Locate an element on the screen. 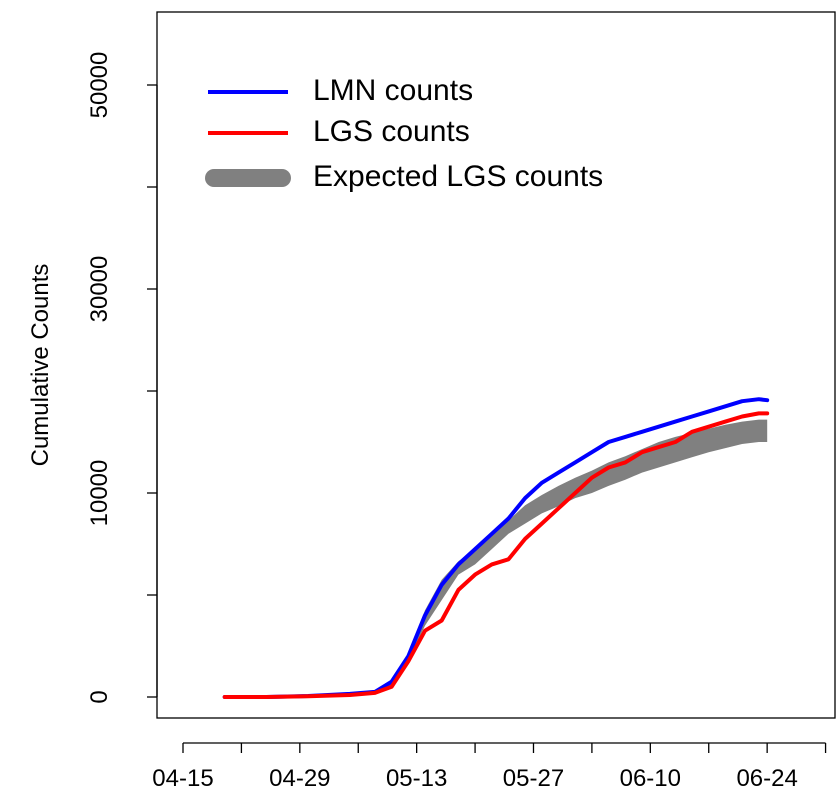  x-tick-label: 05-27 is located at coordinates (533, 778).